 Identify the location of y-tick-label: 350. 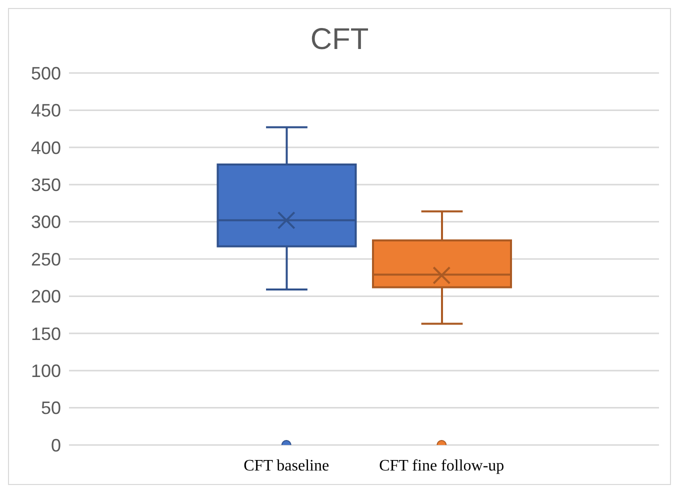
(45, 184).